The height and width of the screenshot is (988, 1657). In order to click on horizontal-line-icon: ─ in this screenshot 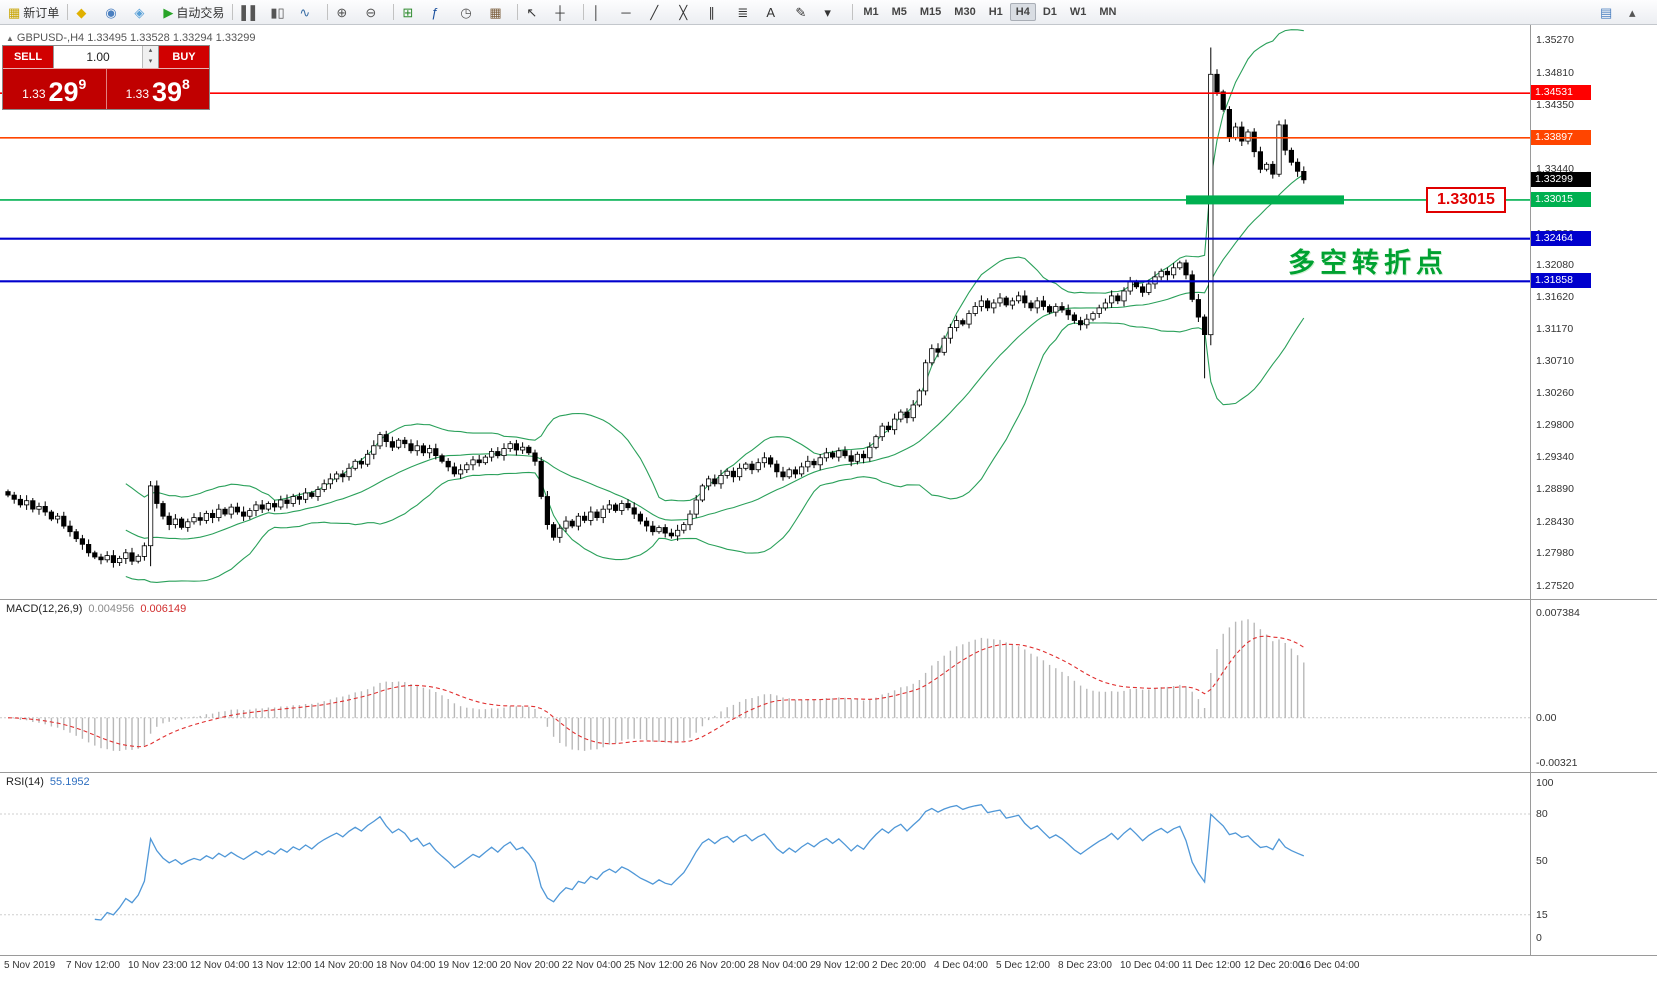, I will do `click(631, 12)`.